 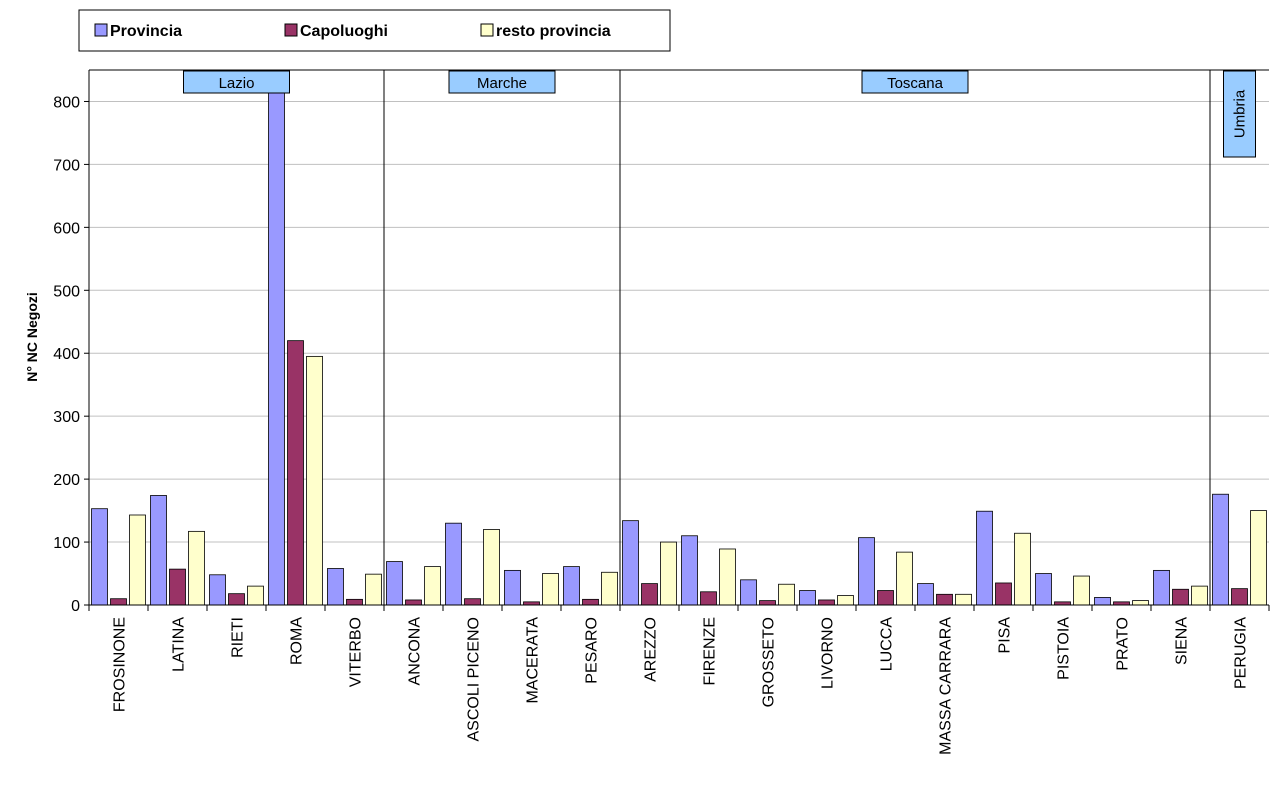 What do you see at coordinates (828, 653) in the screenshot?
I see `x-tick-label: LIVORNO` at bounding box center [828, 653].